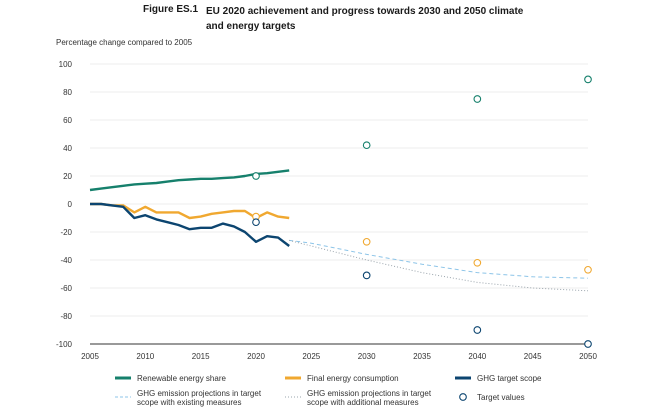  What do you see at coordinates (181, 378) in the screenshot?
I see `legend-label: Renewable energy share` at bounding box center [181, 378].